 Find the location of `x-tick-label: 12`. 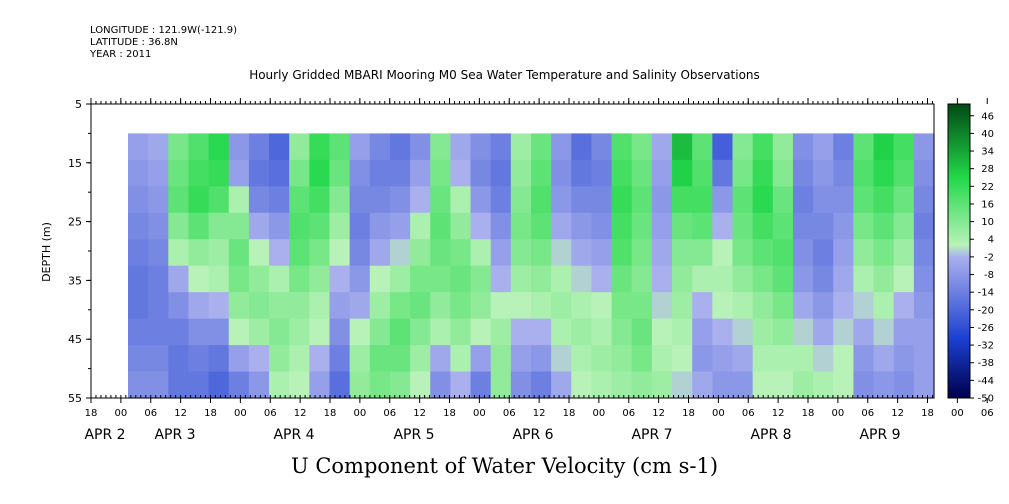

x-tick-label: 12 is located at coordinates (658, 413).